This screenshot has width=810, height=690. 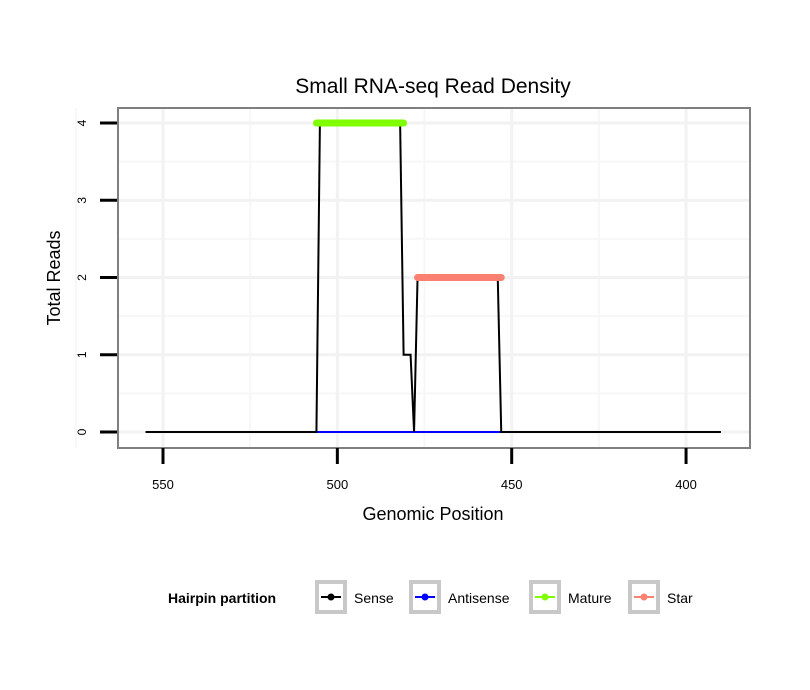 I want to click on legend-label: Mature, so click(x=590, y=598).